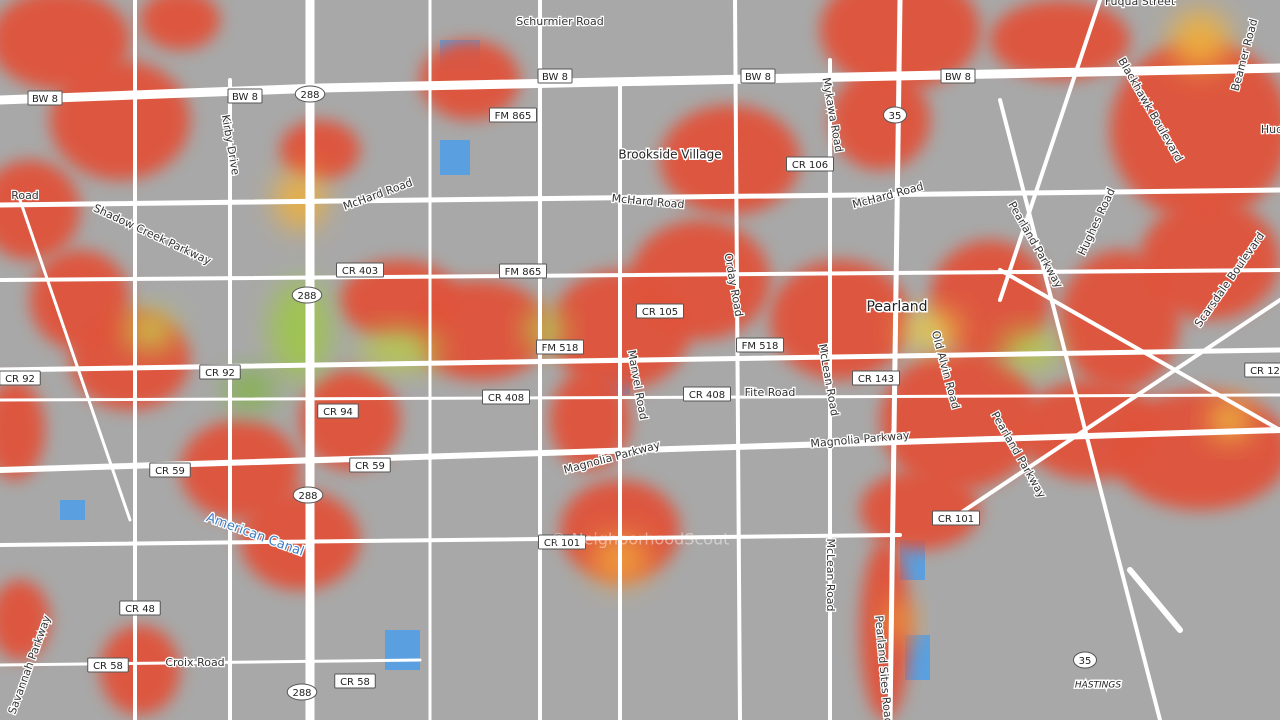 This screenshot has height=724, width=1280. I want to click on road-label: Road, so click(25, 195).